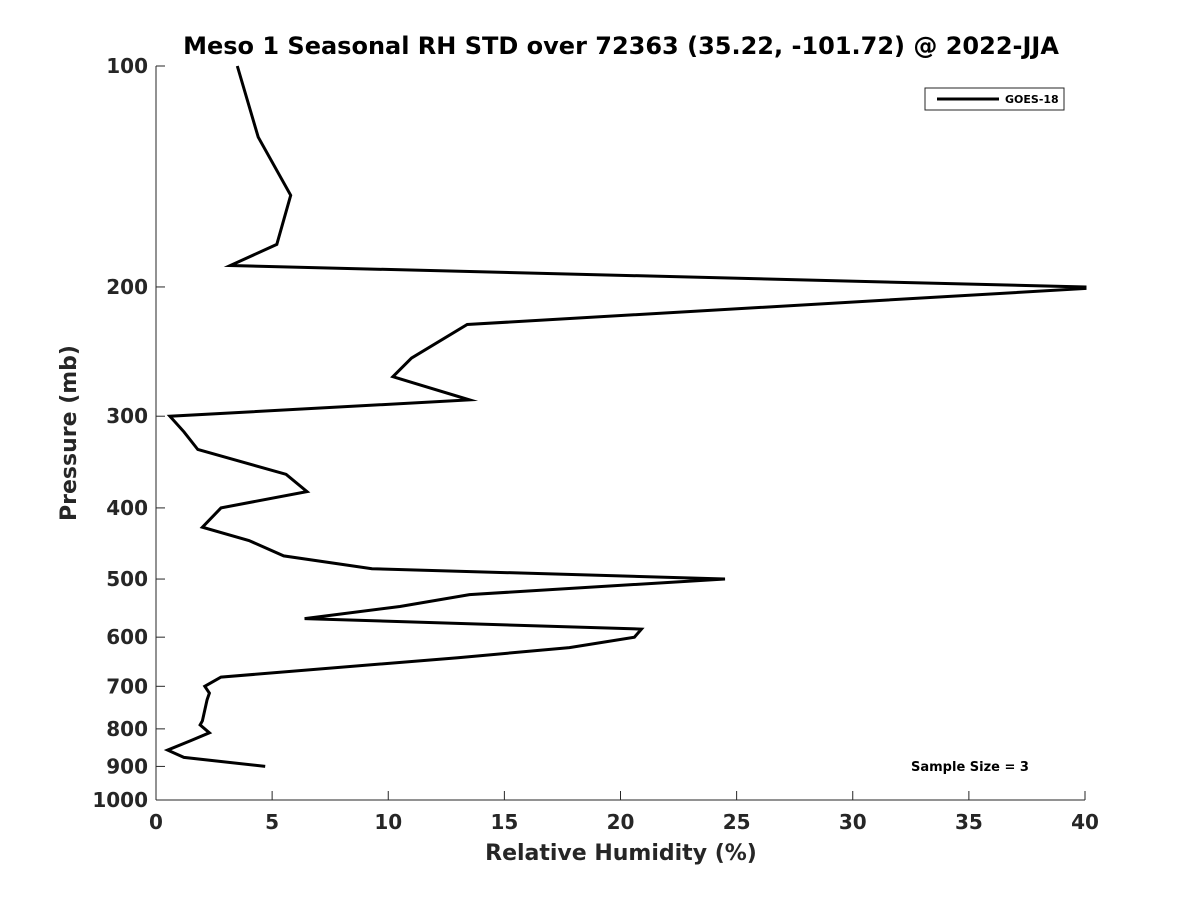 The height and width of the screenshot is (900, 1200). Describe the element at coordinates (127, 637) in the screenshot. I see `y-tick-label-600: 600` at that location.